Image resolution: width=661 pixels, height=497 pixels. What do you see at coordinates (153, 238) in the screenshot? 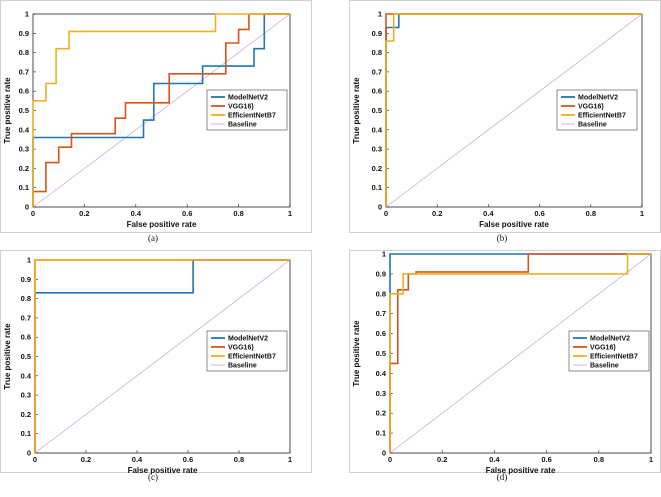
I see `panel-caption: (a)` at bounding box center [153, 238].